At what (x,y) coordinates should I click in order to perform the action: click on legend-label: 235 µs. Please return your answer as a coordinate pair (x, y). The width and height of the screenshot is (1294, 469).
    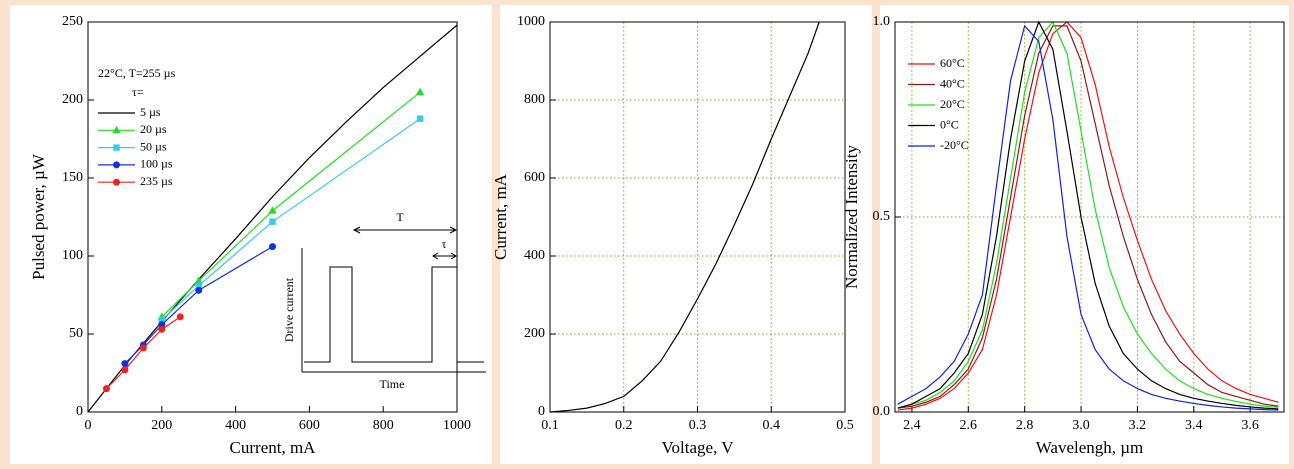
    Looking at the image, I should click on (156, 181).